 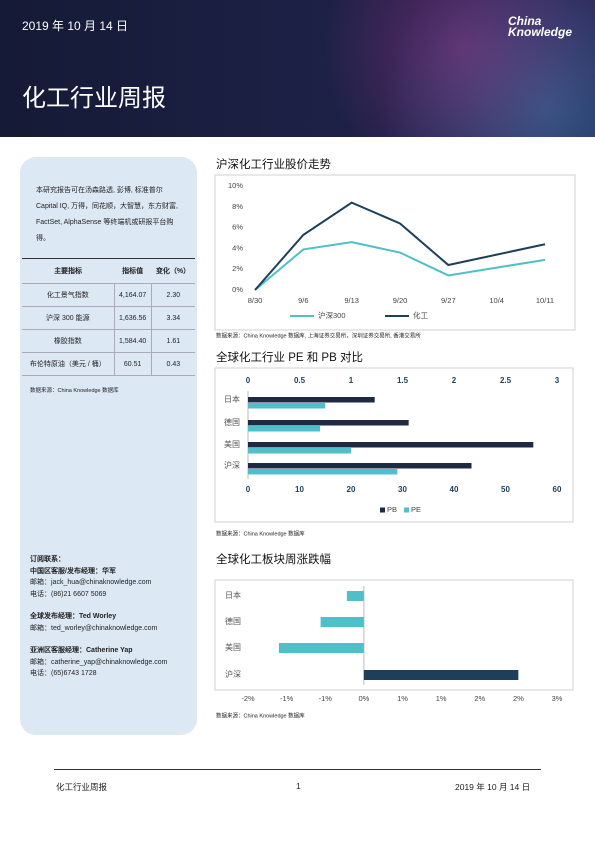 What do you see at coordinates (132, 341) in the screenshot?
I see `table-cell: 1,584.40` at bounding box center [132, 341].